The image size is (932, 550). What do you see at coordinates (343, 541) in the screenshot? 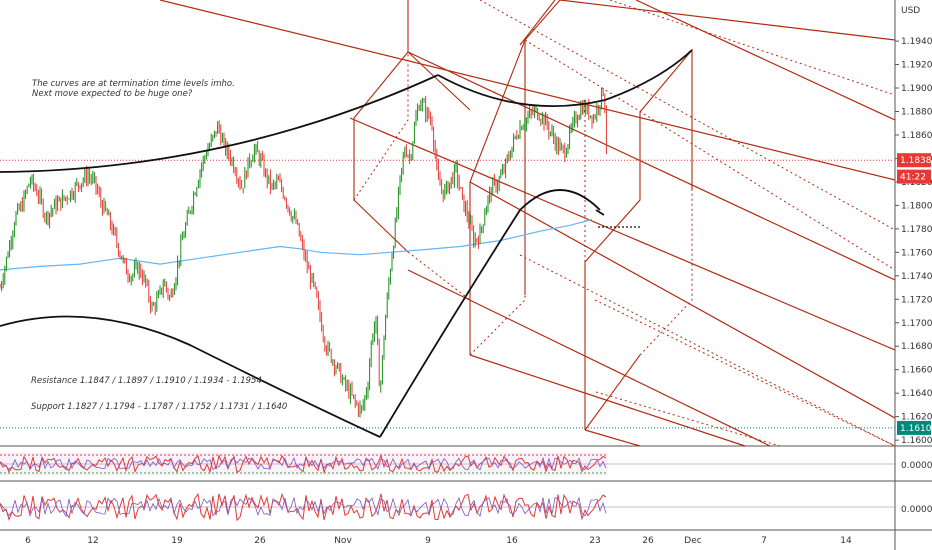
I see `x-tick-label: Nov` at bounding box center [343, 541].